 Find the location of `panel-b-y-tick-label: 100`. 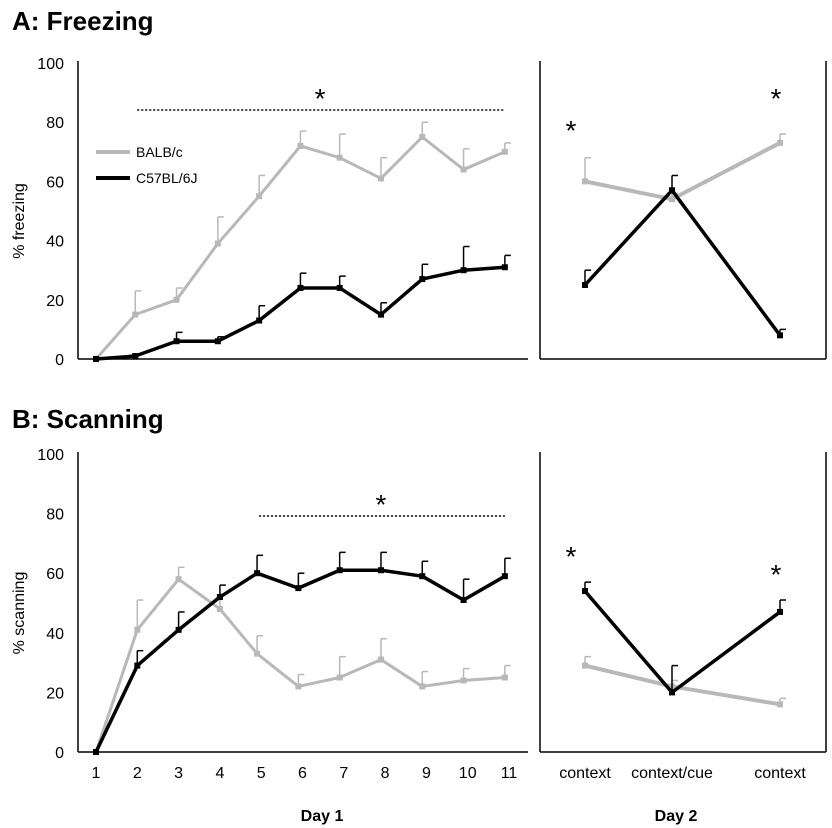

panel-b-y-tick-label: 100 is located at coordinates (50, 455).